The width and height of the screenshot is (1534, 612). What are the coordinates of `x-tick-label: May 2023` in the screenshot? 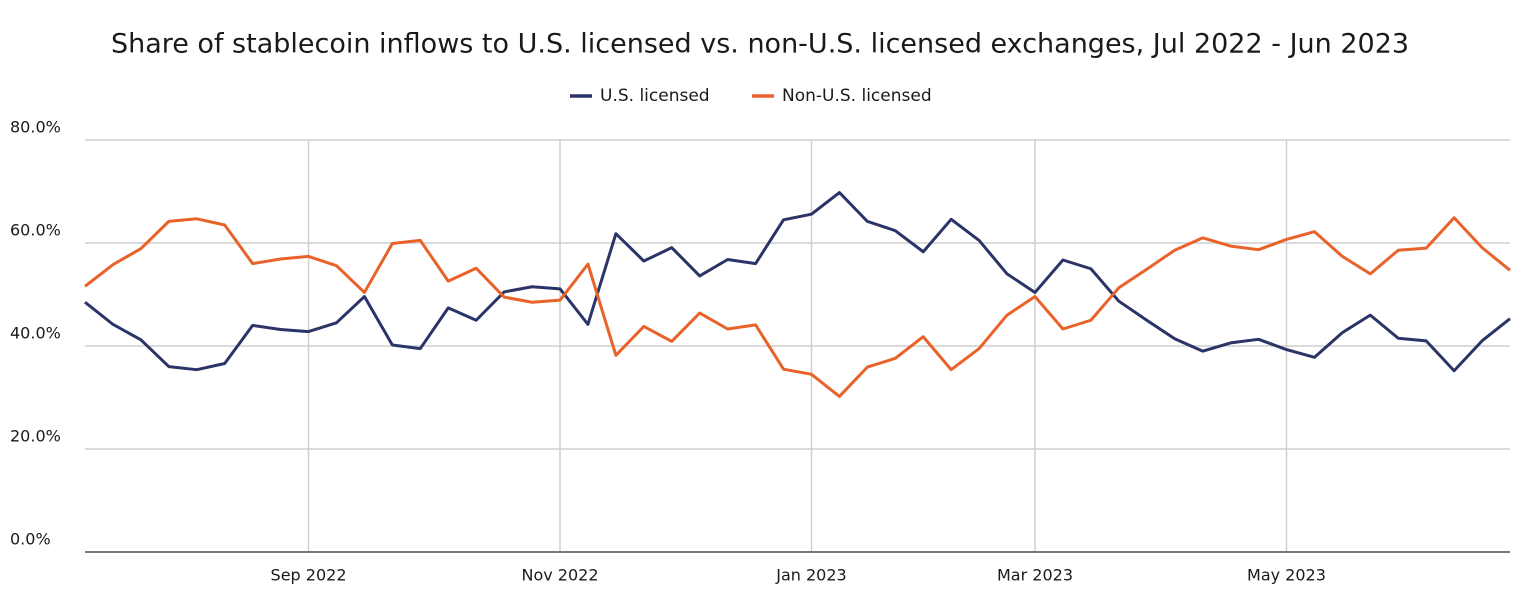 It's located at (1286, 575).